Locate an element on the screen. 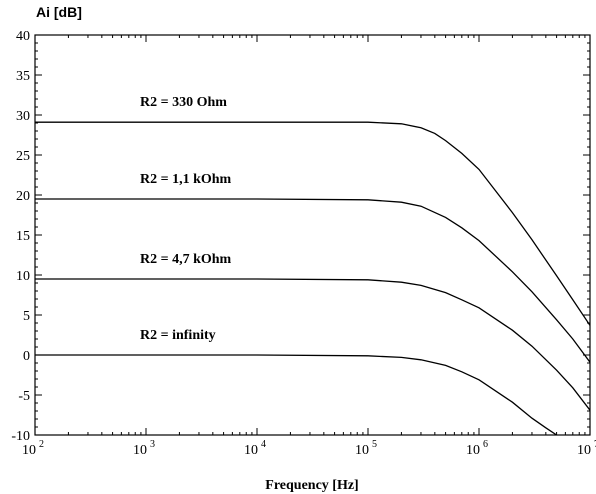  y-tick-label: 20 is located at coordinates (23, 196).